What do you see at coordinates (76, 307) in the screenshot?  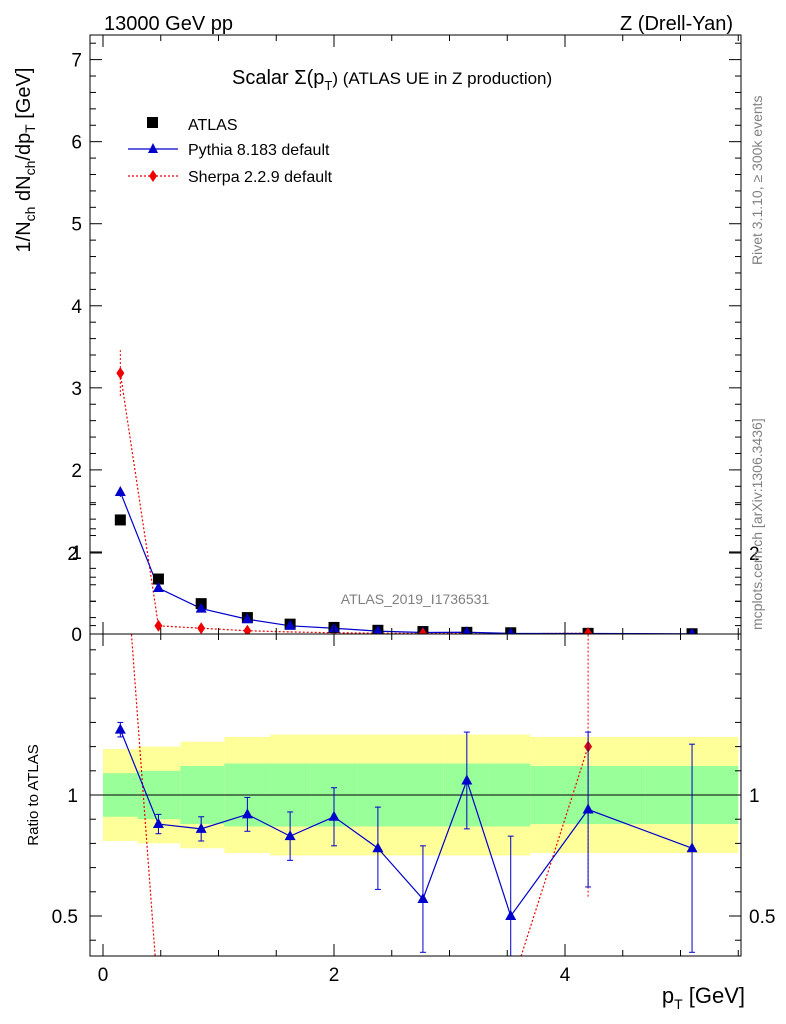 I see `main-y-tick-label: 4` at bounding box center [76, 307].